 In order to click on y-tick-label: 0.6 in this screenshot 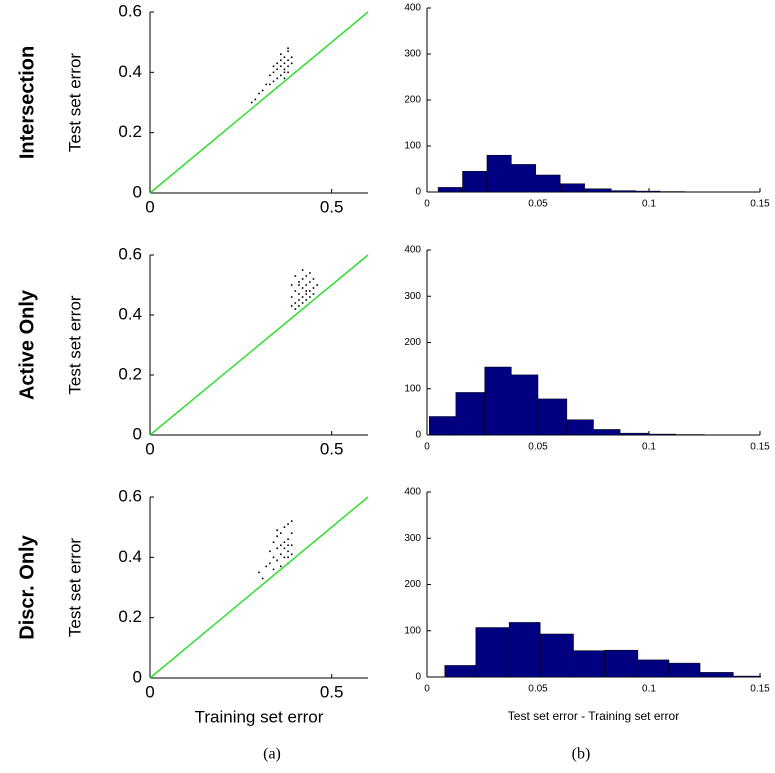, I will do `click(130, 253)`.